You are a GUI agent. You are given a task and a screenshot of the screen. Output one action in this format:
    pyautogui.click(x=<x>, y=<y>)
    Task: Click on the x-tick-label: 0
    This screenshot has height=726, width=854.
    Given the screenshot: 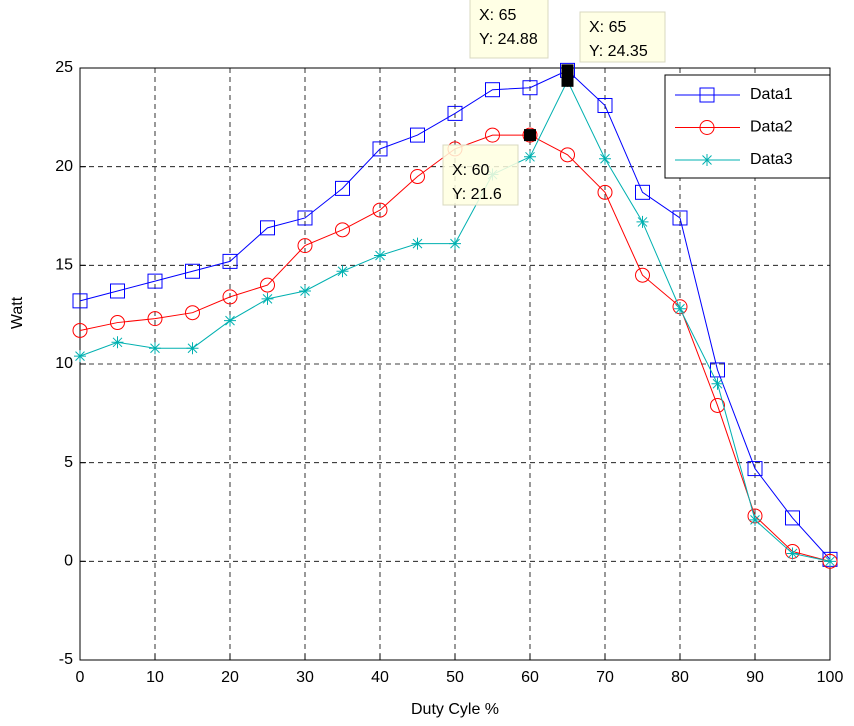 What is the action you would take?
    pyautogui.click(x=80, y=677)
    